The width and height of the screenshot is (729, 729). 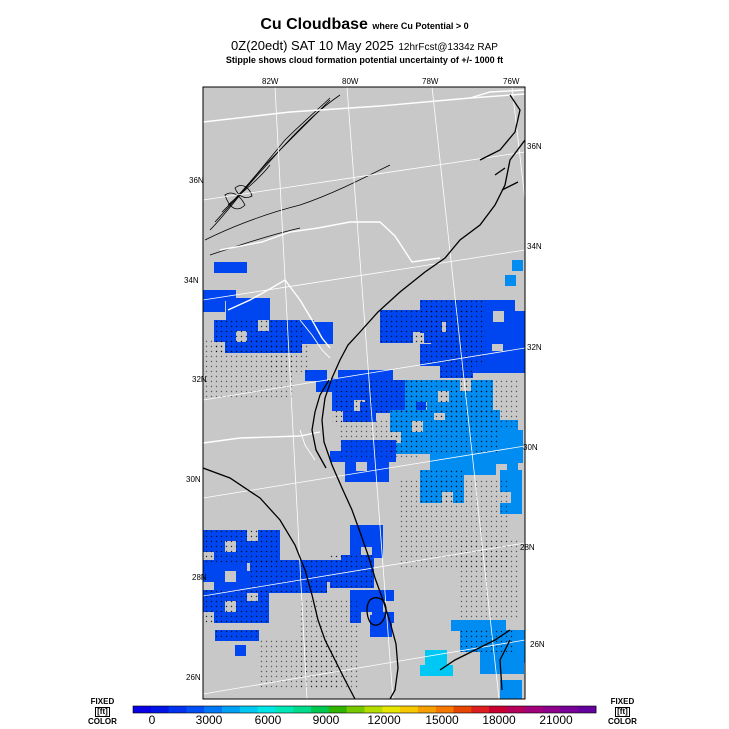 What do you see at coordinates (270, 81) in the screenshot?
I see `lon-label-82w: 82W` at bounding box center [270, 81].